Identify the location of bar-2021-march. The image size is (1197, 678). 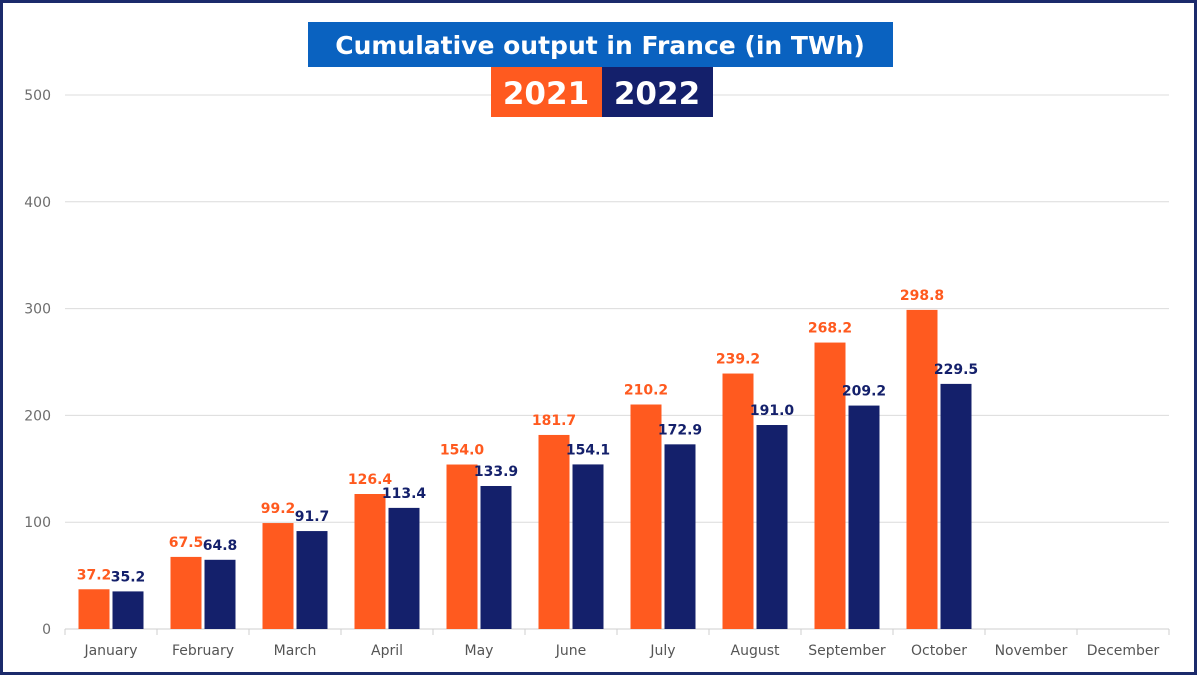
(278, 576).